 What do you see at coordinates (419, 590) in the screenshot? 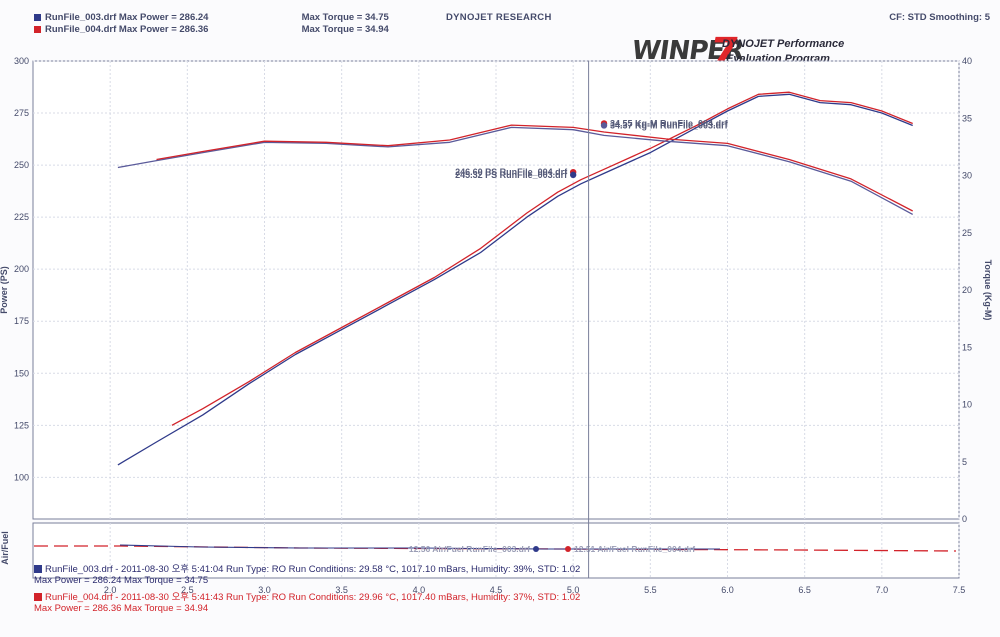
I see `x-tick-label-4: 4.0` at bounding box center [419, 590].